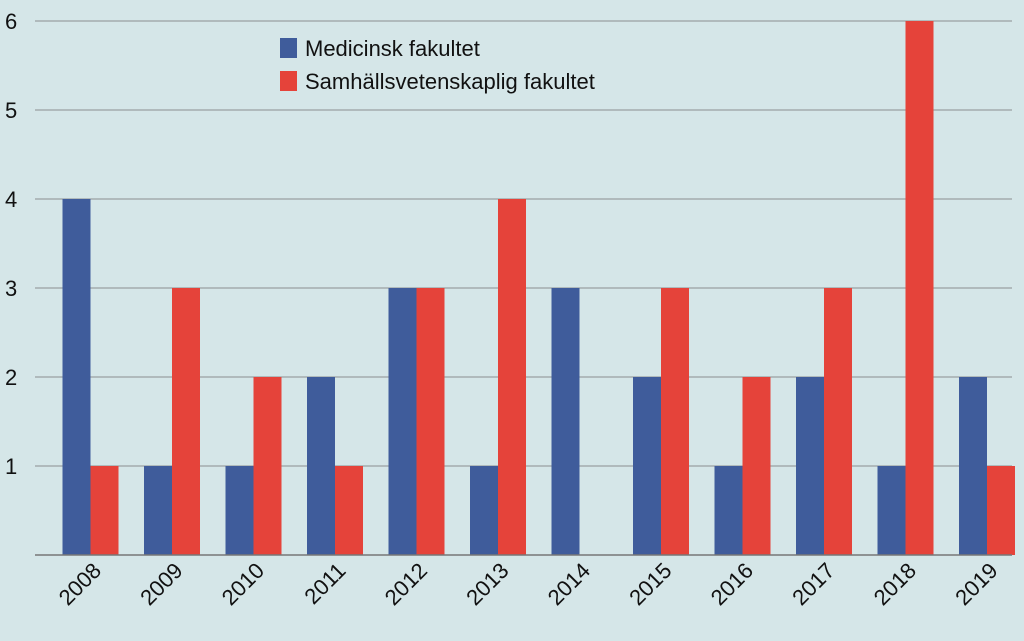 The height and width of the screenshot is (641, 1024). I want to click on legend-label-medicinsk: Medicinsk fakultet, so click(392, 48).